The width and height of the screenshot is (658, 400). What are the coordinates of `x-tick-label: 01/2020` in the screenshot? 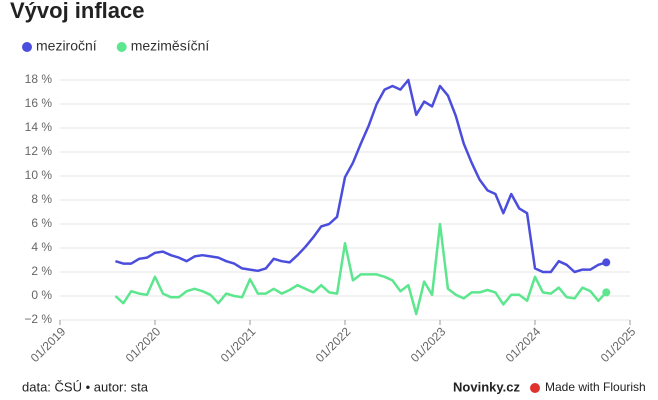 It's located at (143, 344).